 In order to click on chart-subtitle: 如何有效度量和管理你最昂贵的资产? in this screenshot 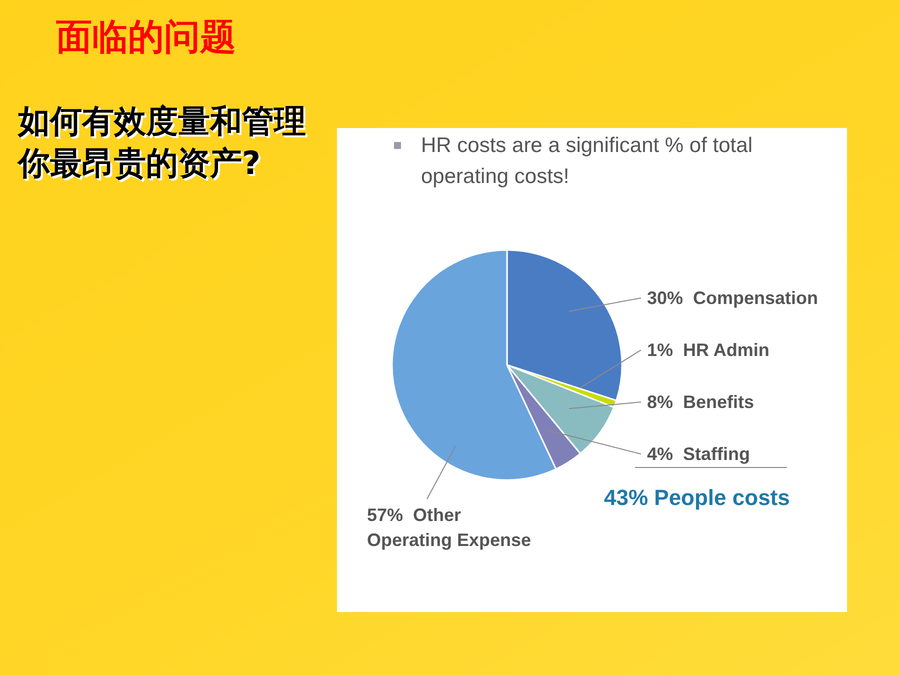, I will do `click(162, 142)`.